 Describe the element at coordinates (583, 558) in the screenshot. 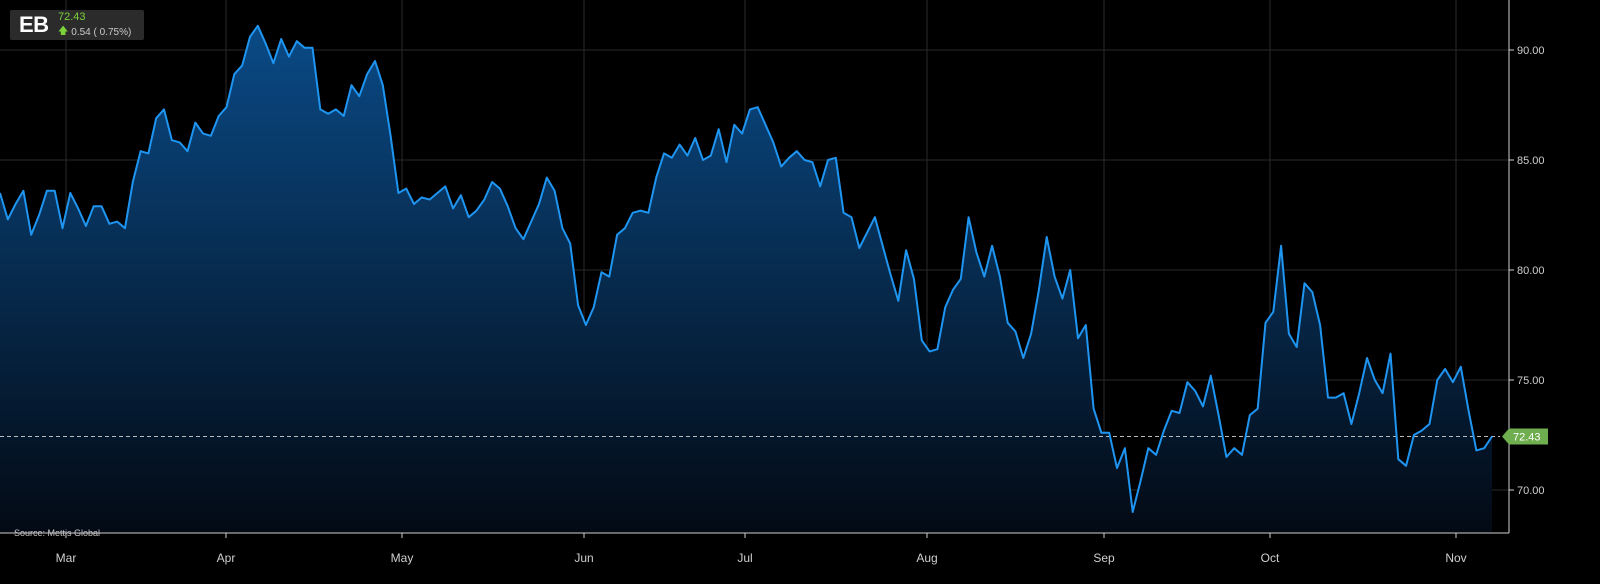

I see `x-tick-label: Jun` at that location.